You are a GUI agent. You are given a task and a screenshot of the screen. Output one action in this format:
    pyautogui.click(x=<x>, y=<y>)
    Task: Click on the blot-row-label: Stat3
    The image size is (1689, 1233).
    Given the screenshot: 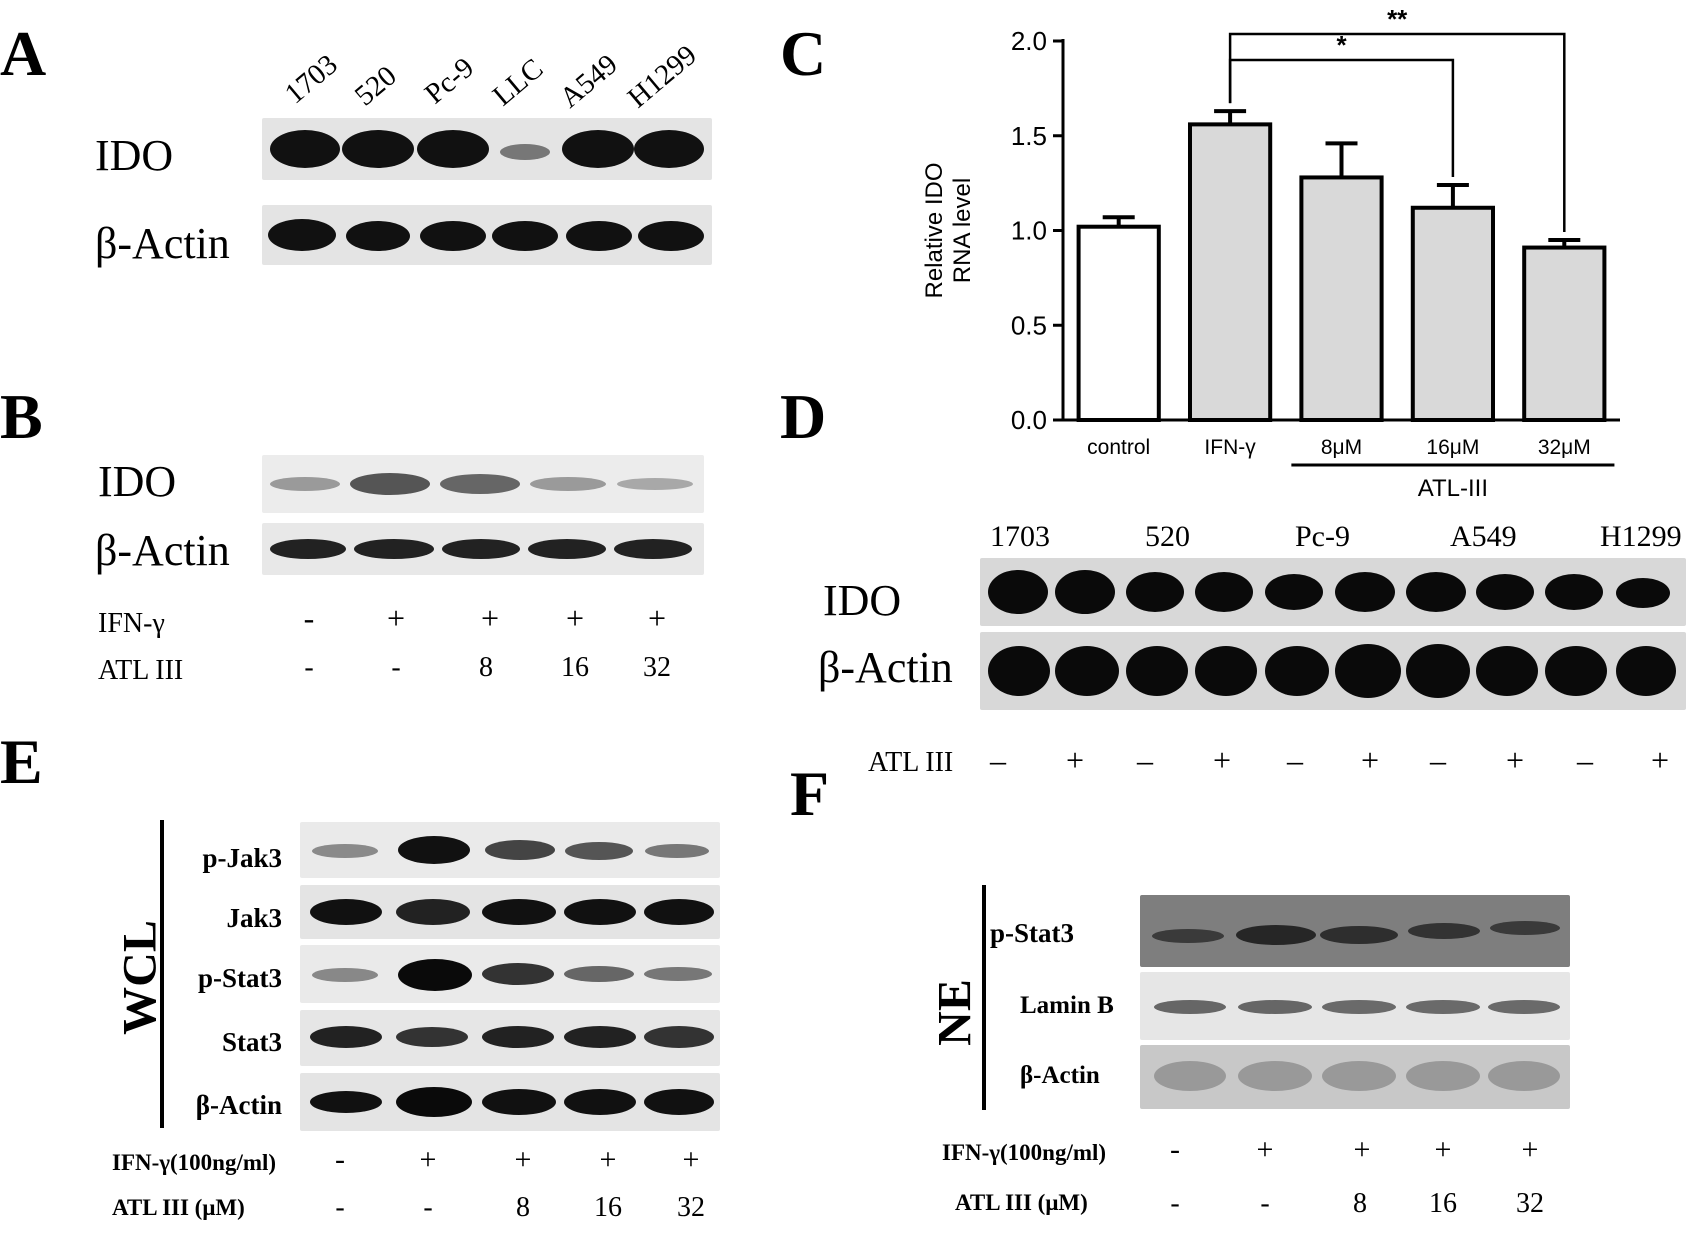 What is the action you would take?
    pyautogui.click(x=252, y=1042)
    